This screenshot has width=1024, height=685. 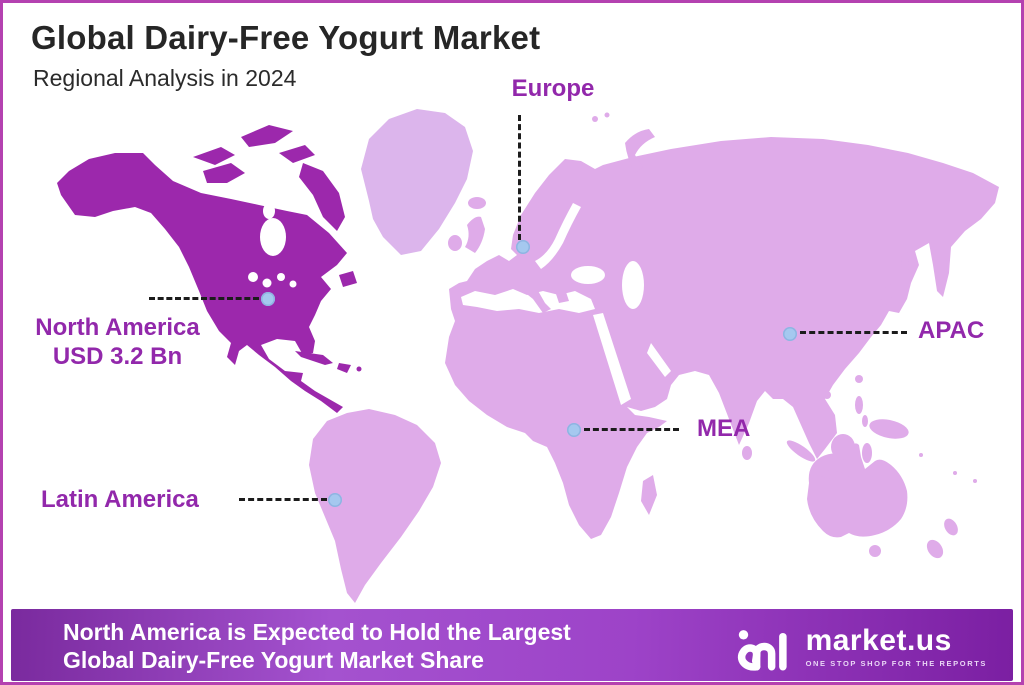 What do you see at coordinates (790, 334) in the screenshot?
I see `map-marker-apac` at bounding box center [790, 334].